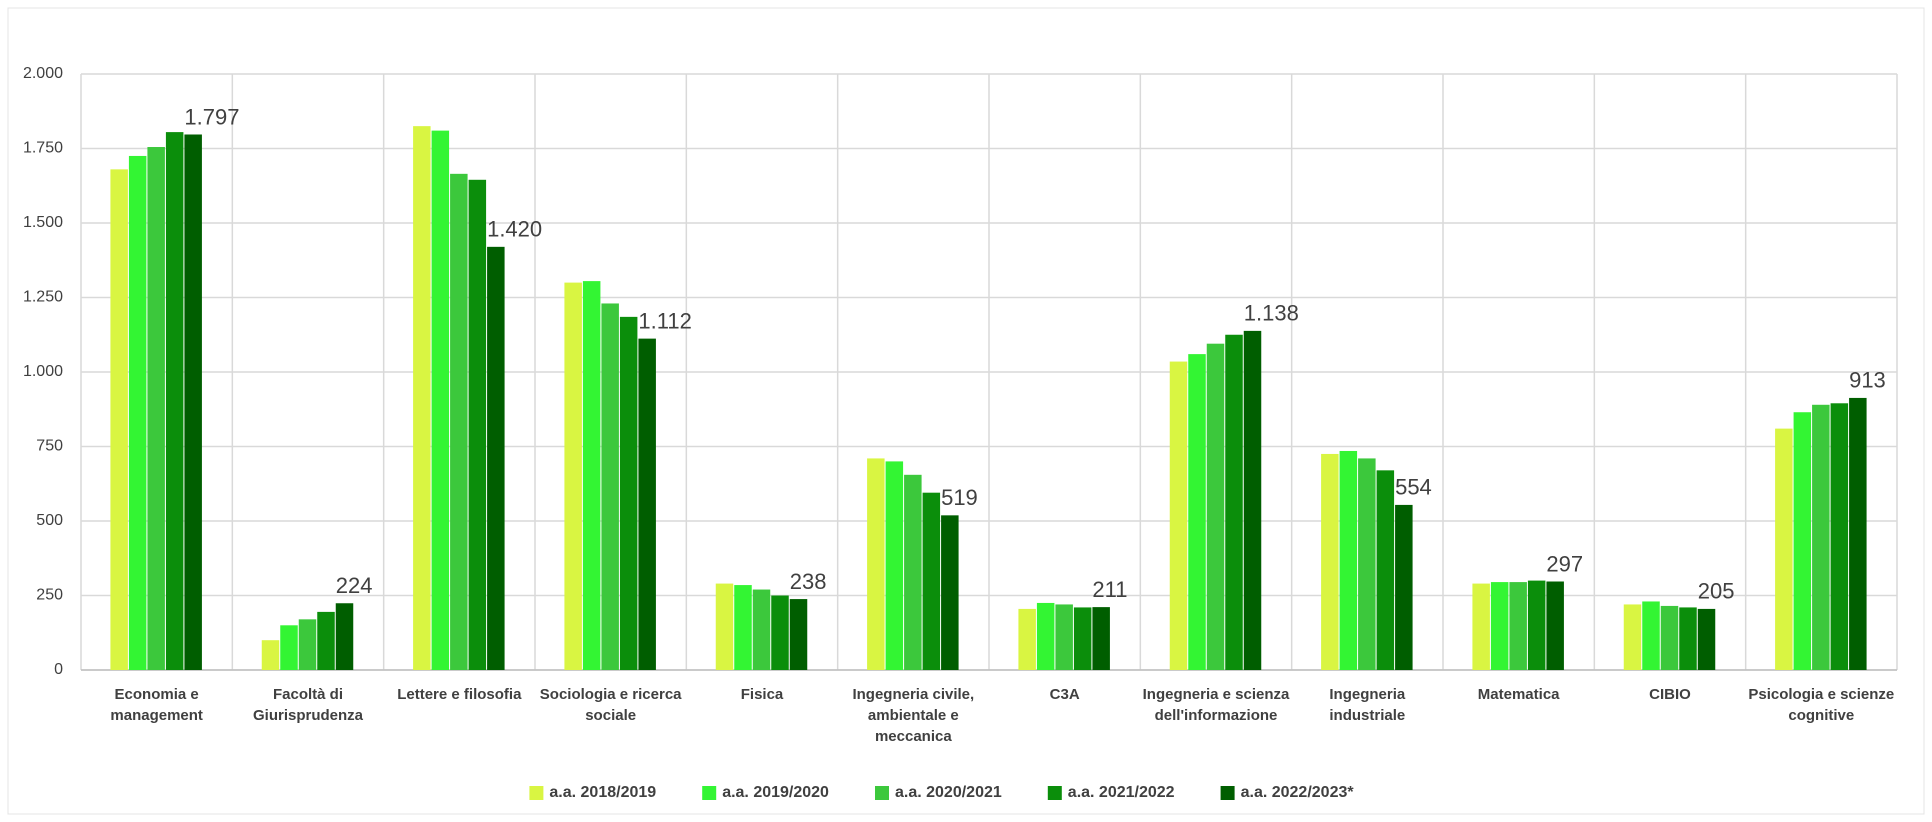  I want to click on x-tick-label: Facoltà di Giurisprudenza, so click(308, 705).